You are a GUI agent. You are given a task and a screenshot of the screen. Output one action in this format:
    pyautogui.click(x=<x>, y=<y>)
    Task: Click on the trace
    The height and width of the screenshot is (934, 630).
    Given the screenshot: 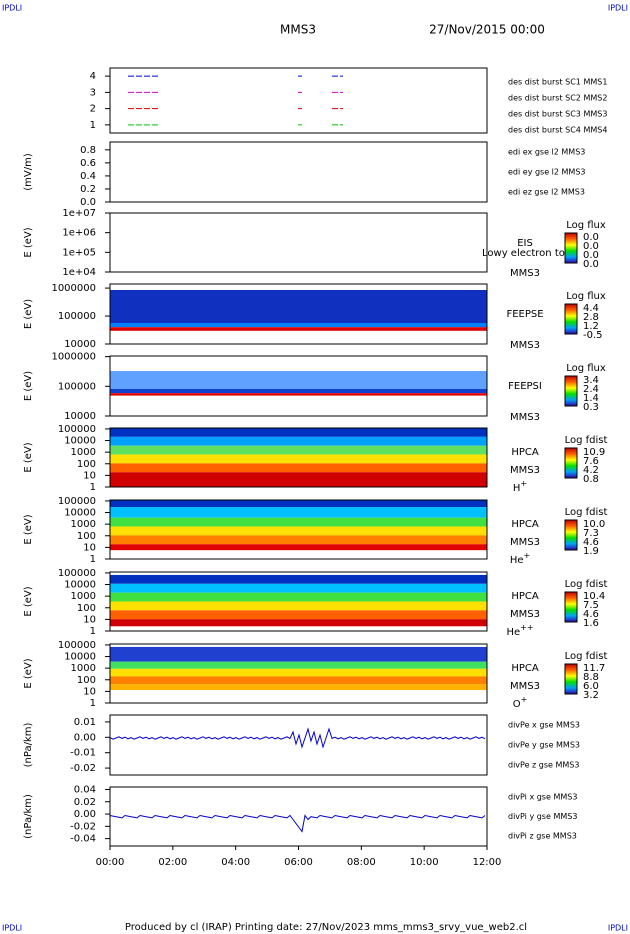 What is the action you would take?
    pyautogui.click(x=297, y=823)
    